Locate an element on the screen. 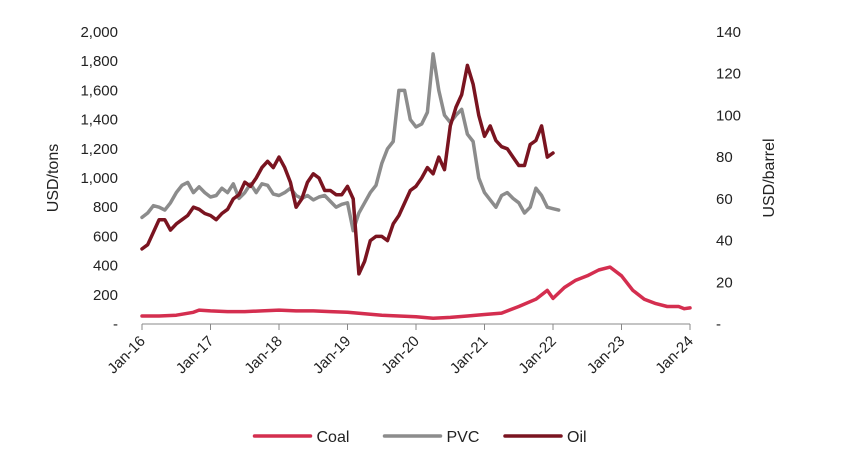 This screenshot has width=850, height=454. legend-label-oil: Oil is located at coordinates (577, 437).